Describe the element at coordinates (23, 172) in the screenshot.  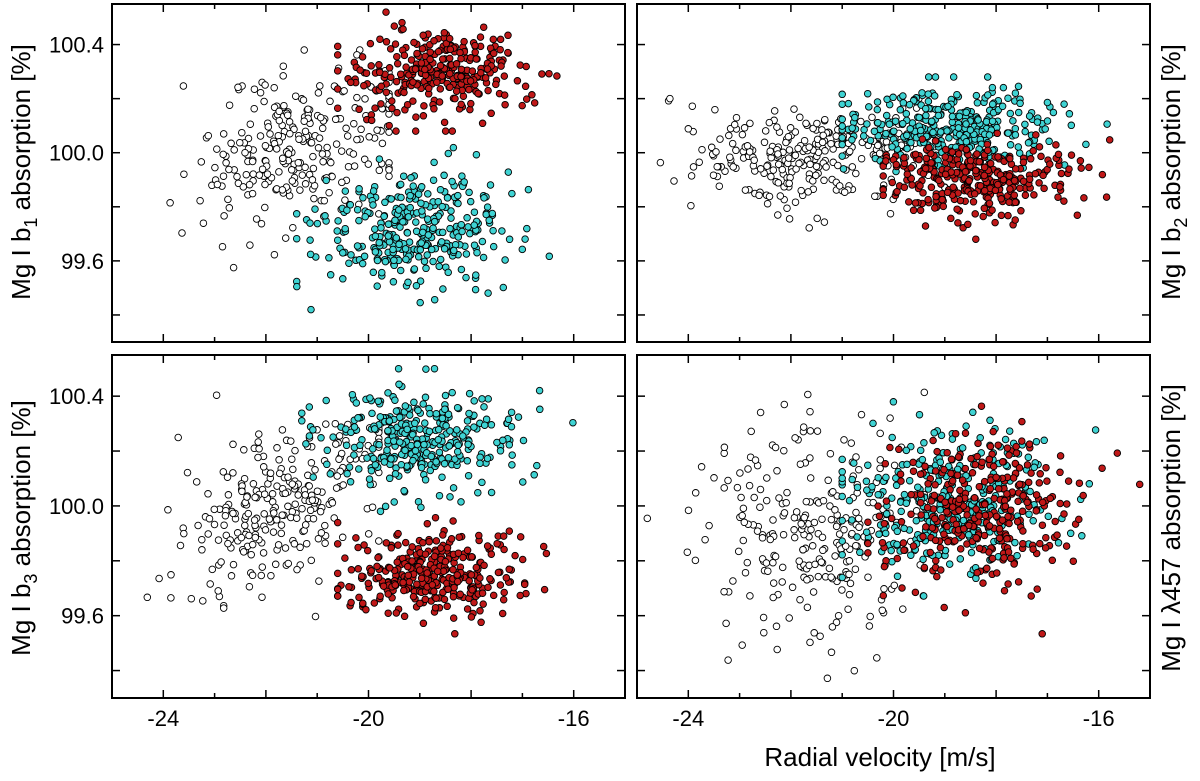
I see `y-axis-title-b1: Mg I b1 absorption [%]` at that location.